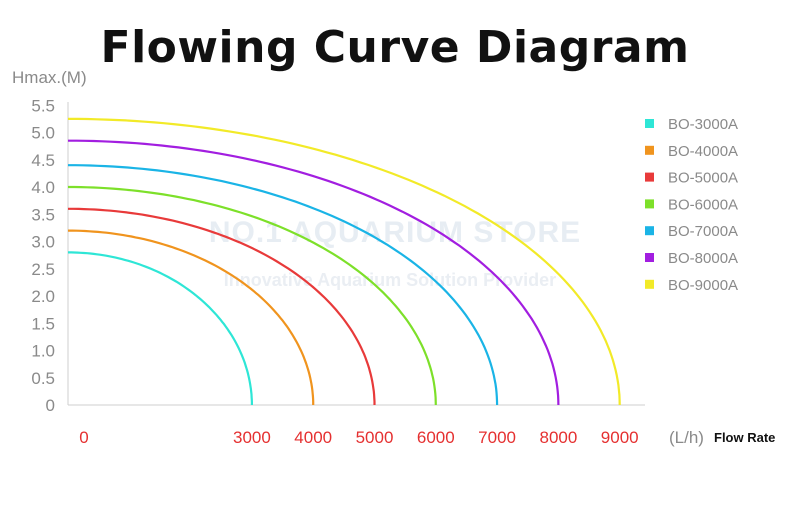 This screenshot has height=508, width=790. What do you see at coordinates (50, 405) in the screenshot?
I see `y-tick-label: 0` at bounding box center [50, 405].